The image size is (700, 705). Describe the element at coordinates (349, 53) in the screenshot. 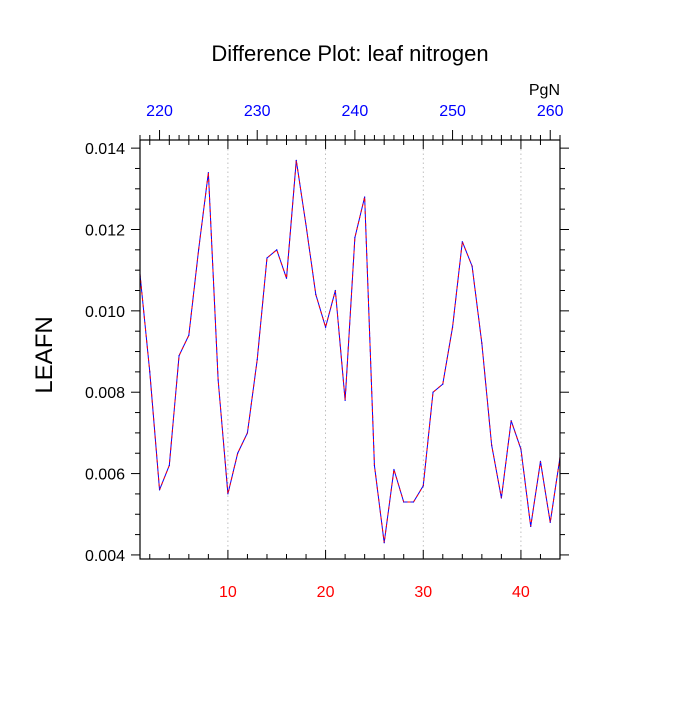

I see `chart-title: Difference Plot: leaf nitrogen` at that location.